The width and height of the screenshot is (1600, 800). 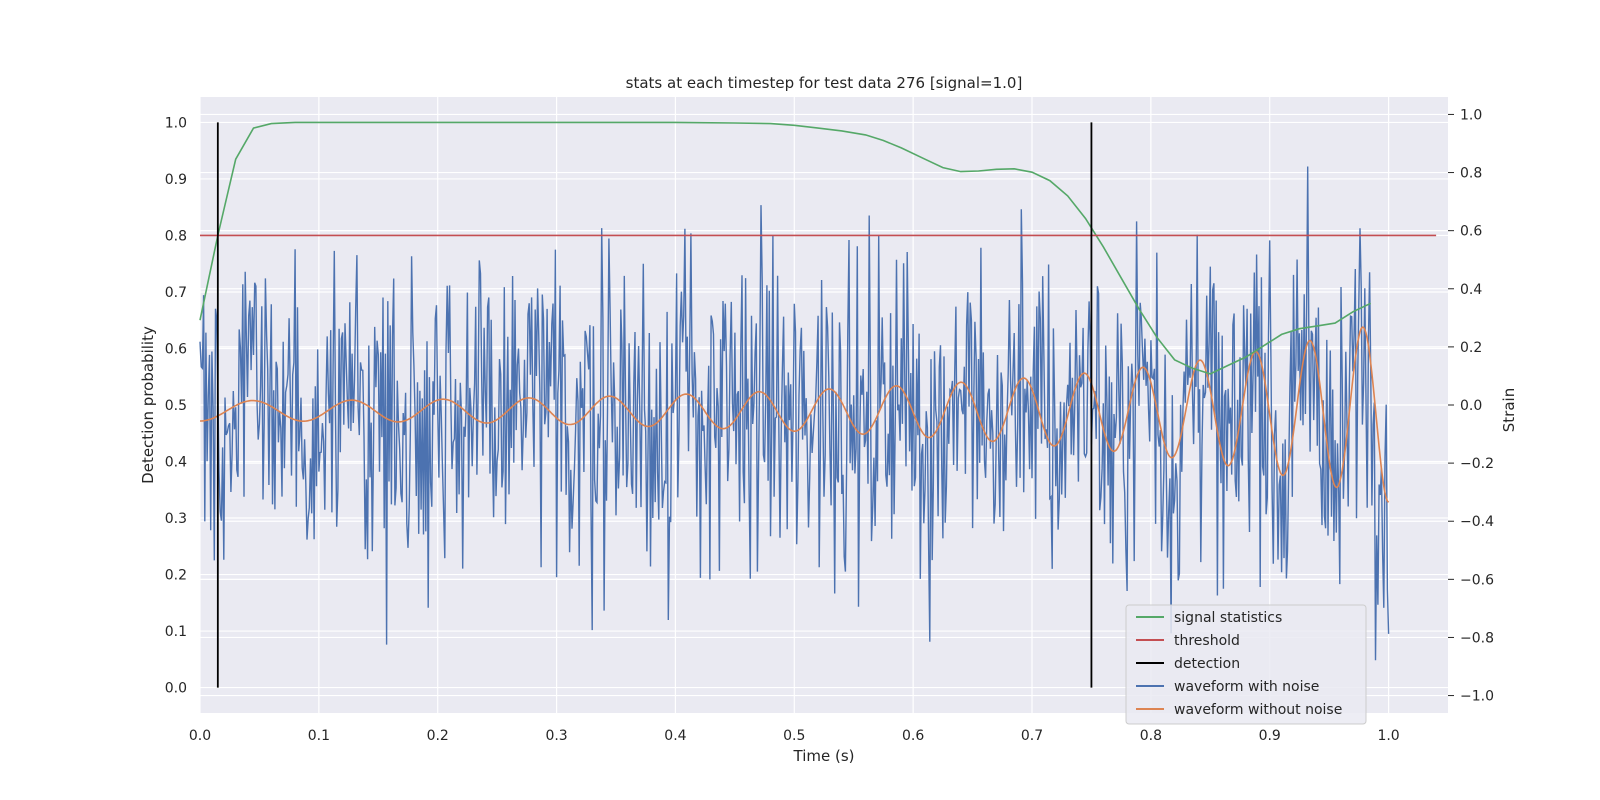 I want to click on x-tick-label: 0.6, so click(x=913, y=736).